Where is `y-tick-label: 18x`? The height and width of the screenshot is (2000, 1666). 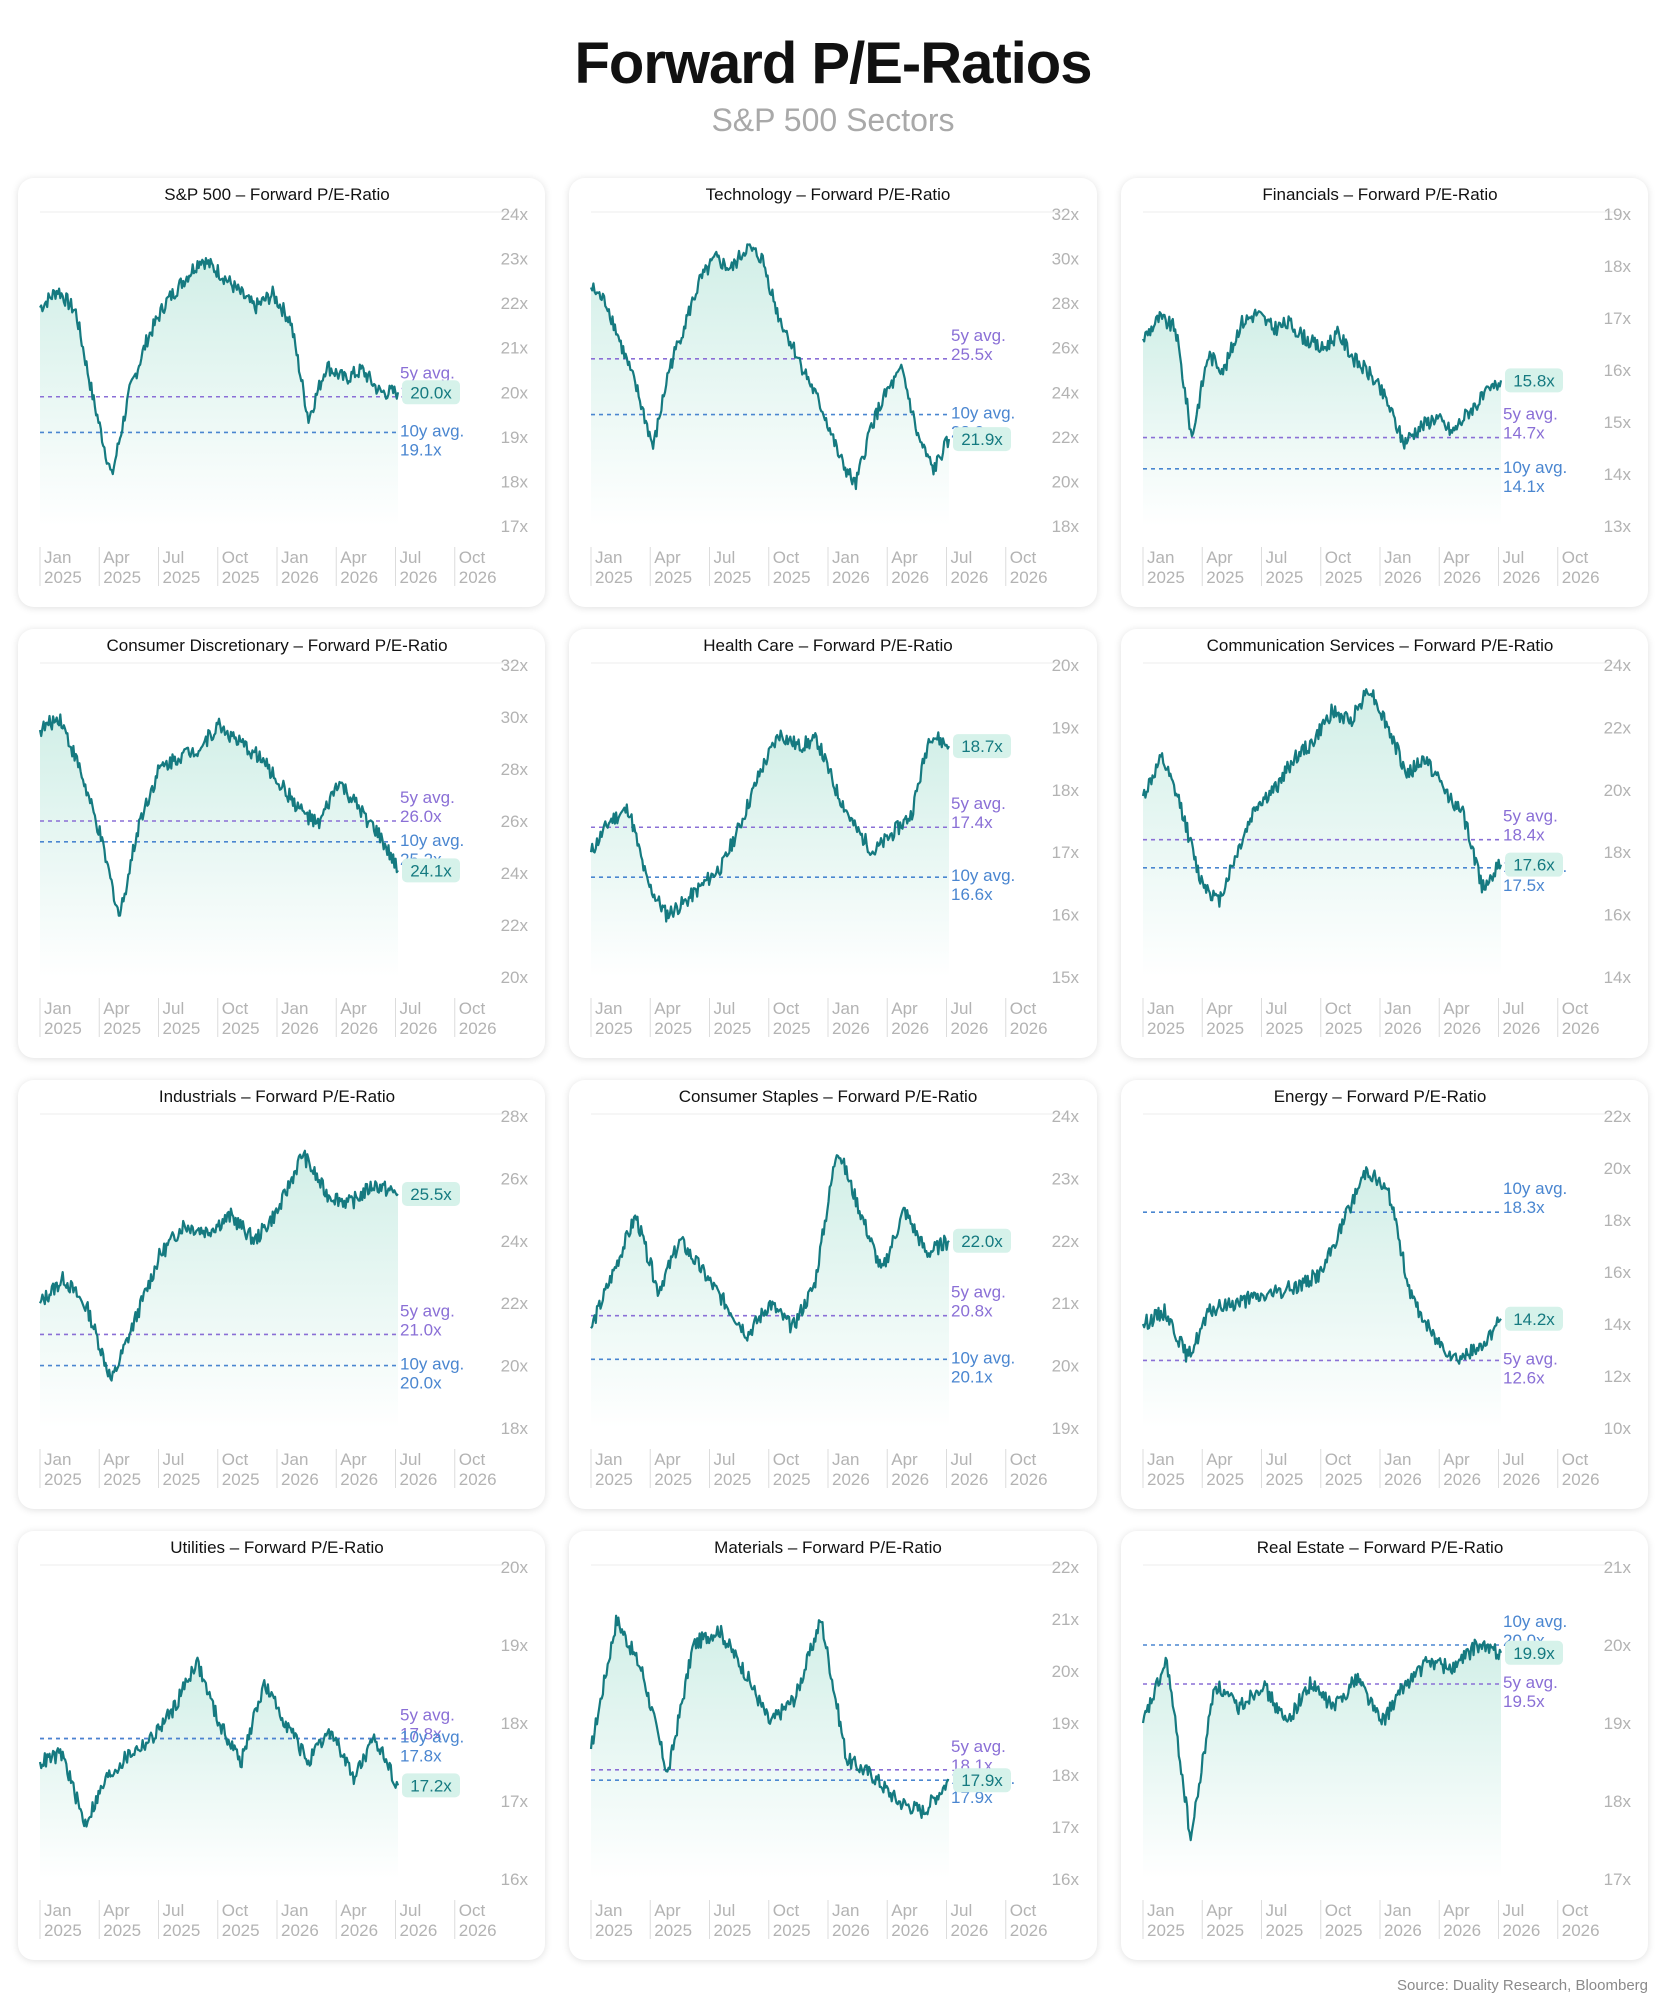 y-tick-label: 18x is located at coordinates (515, 481).